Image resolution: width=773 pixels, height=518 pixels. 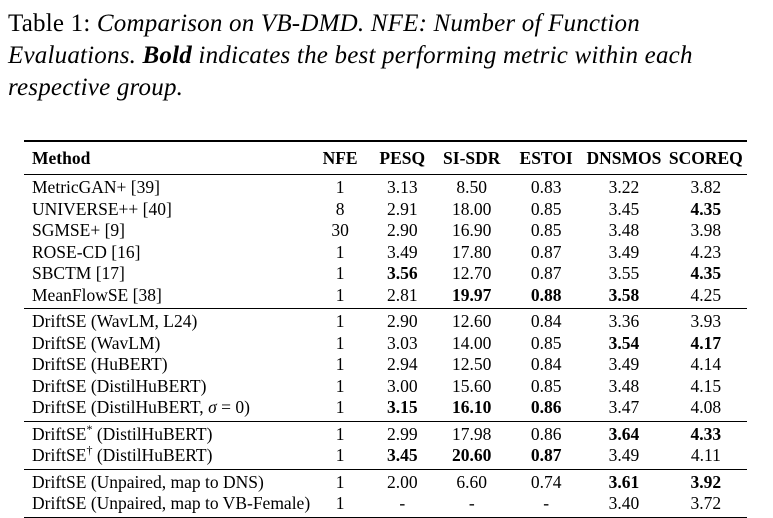 I want to click on value-text: 4.23, so click(x=706, y=251).